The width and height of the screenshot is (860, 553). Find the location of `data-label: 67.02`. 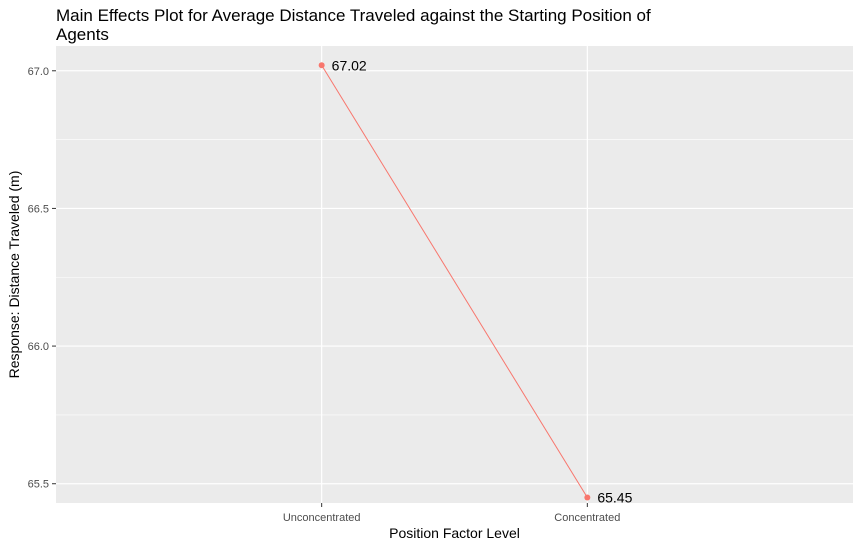

data-label: 67.02 is located at coordinates (349, 65).